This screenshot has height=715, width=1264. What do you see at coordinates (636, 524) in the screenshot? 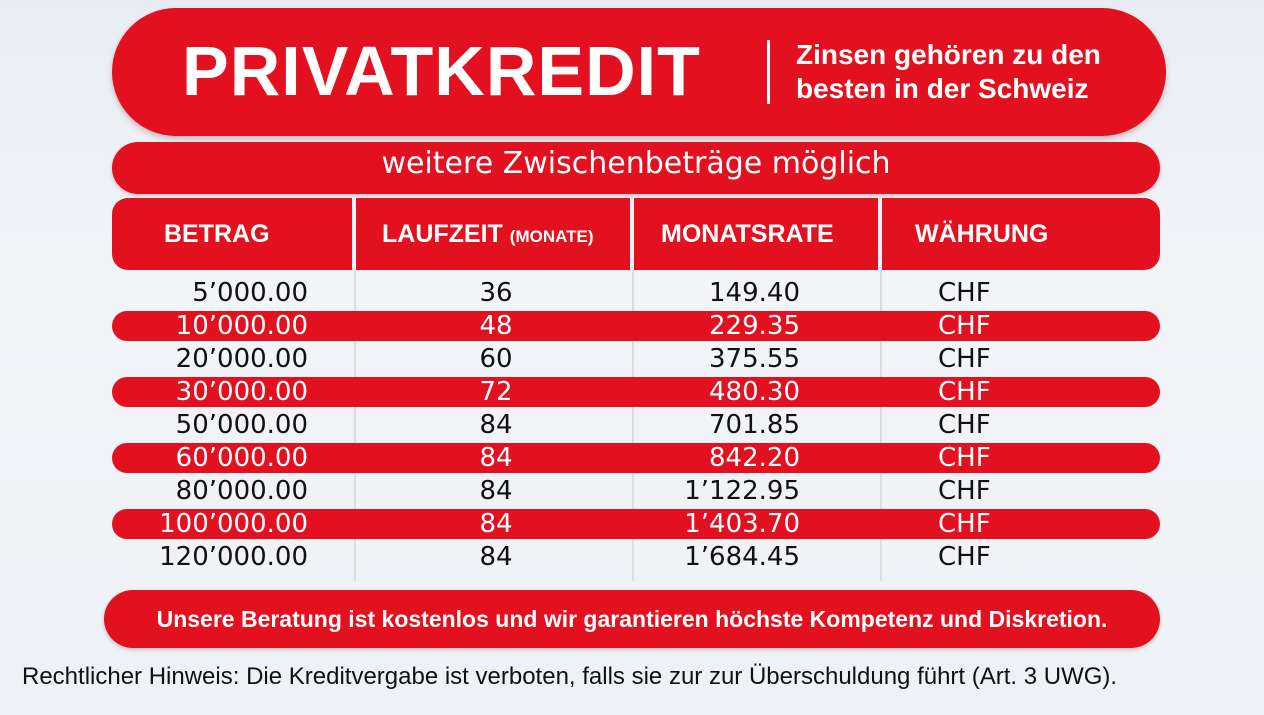
I see `table-row: 100’000.00 84 1’403.70 CHF` at bounding box center [636, 524].